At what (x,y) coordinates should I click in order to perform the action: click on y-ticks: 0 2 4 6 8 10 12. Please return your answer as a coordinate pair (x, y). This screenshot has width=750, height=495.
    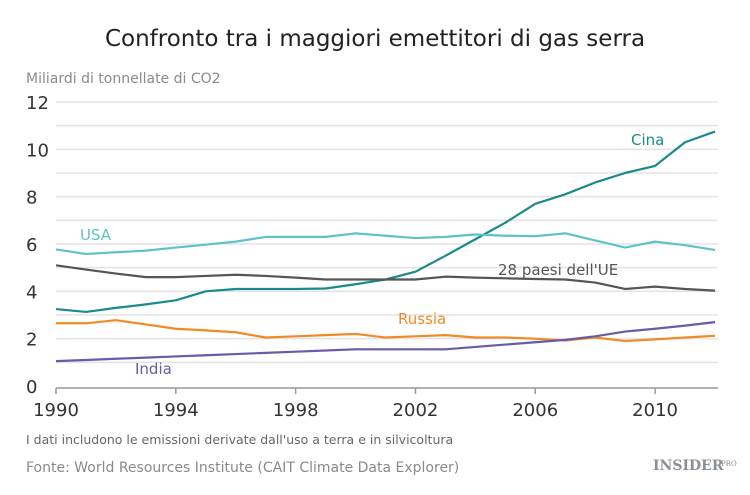
    Looking at the image, I should click on (37, 245).